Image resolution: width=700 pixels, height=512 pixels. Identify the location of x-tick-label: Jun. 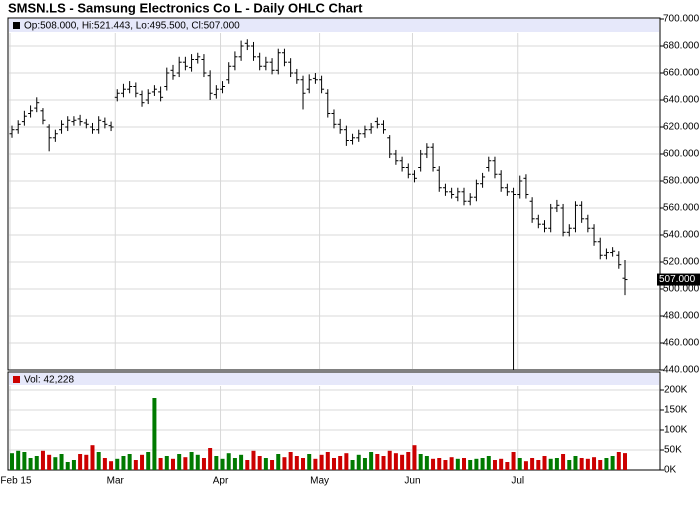
(412, 481).